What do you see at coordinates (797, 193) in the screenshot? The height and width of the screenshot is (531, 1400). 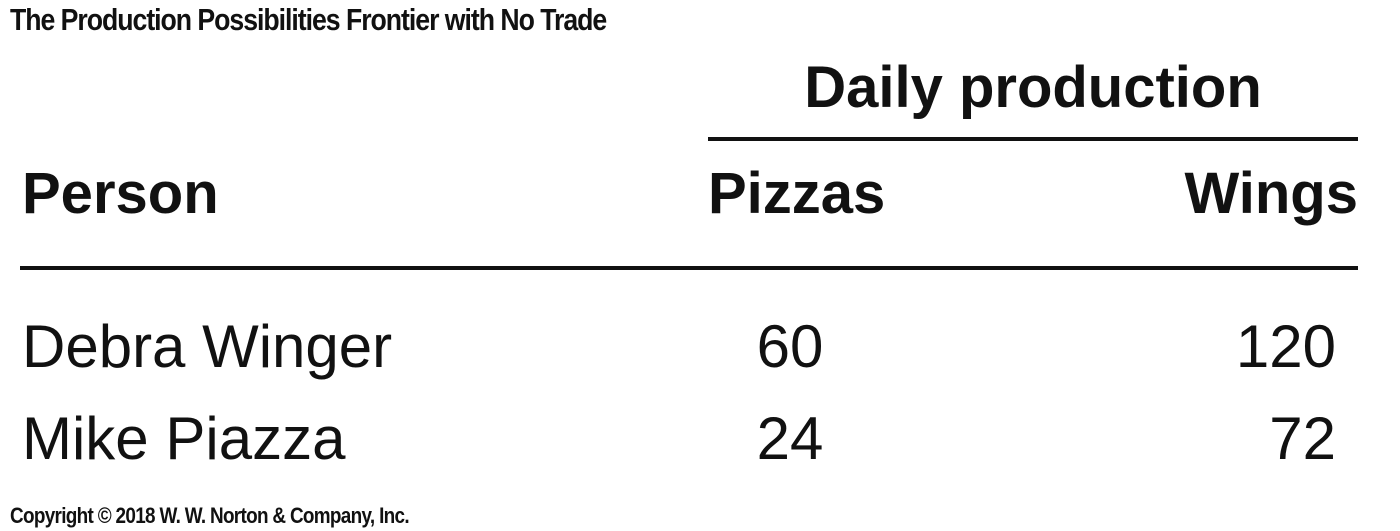 I see `column-header-pizzas: Pizzas` at bounding box center [797, 193].